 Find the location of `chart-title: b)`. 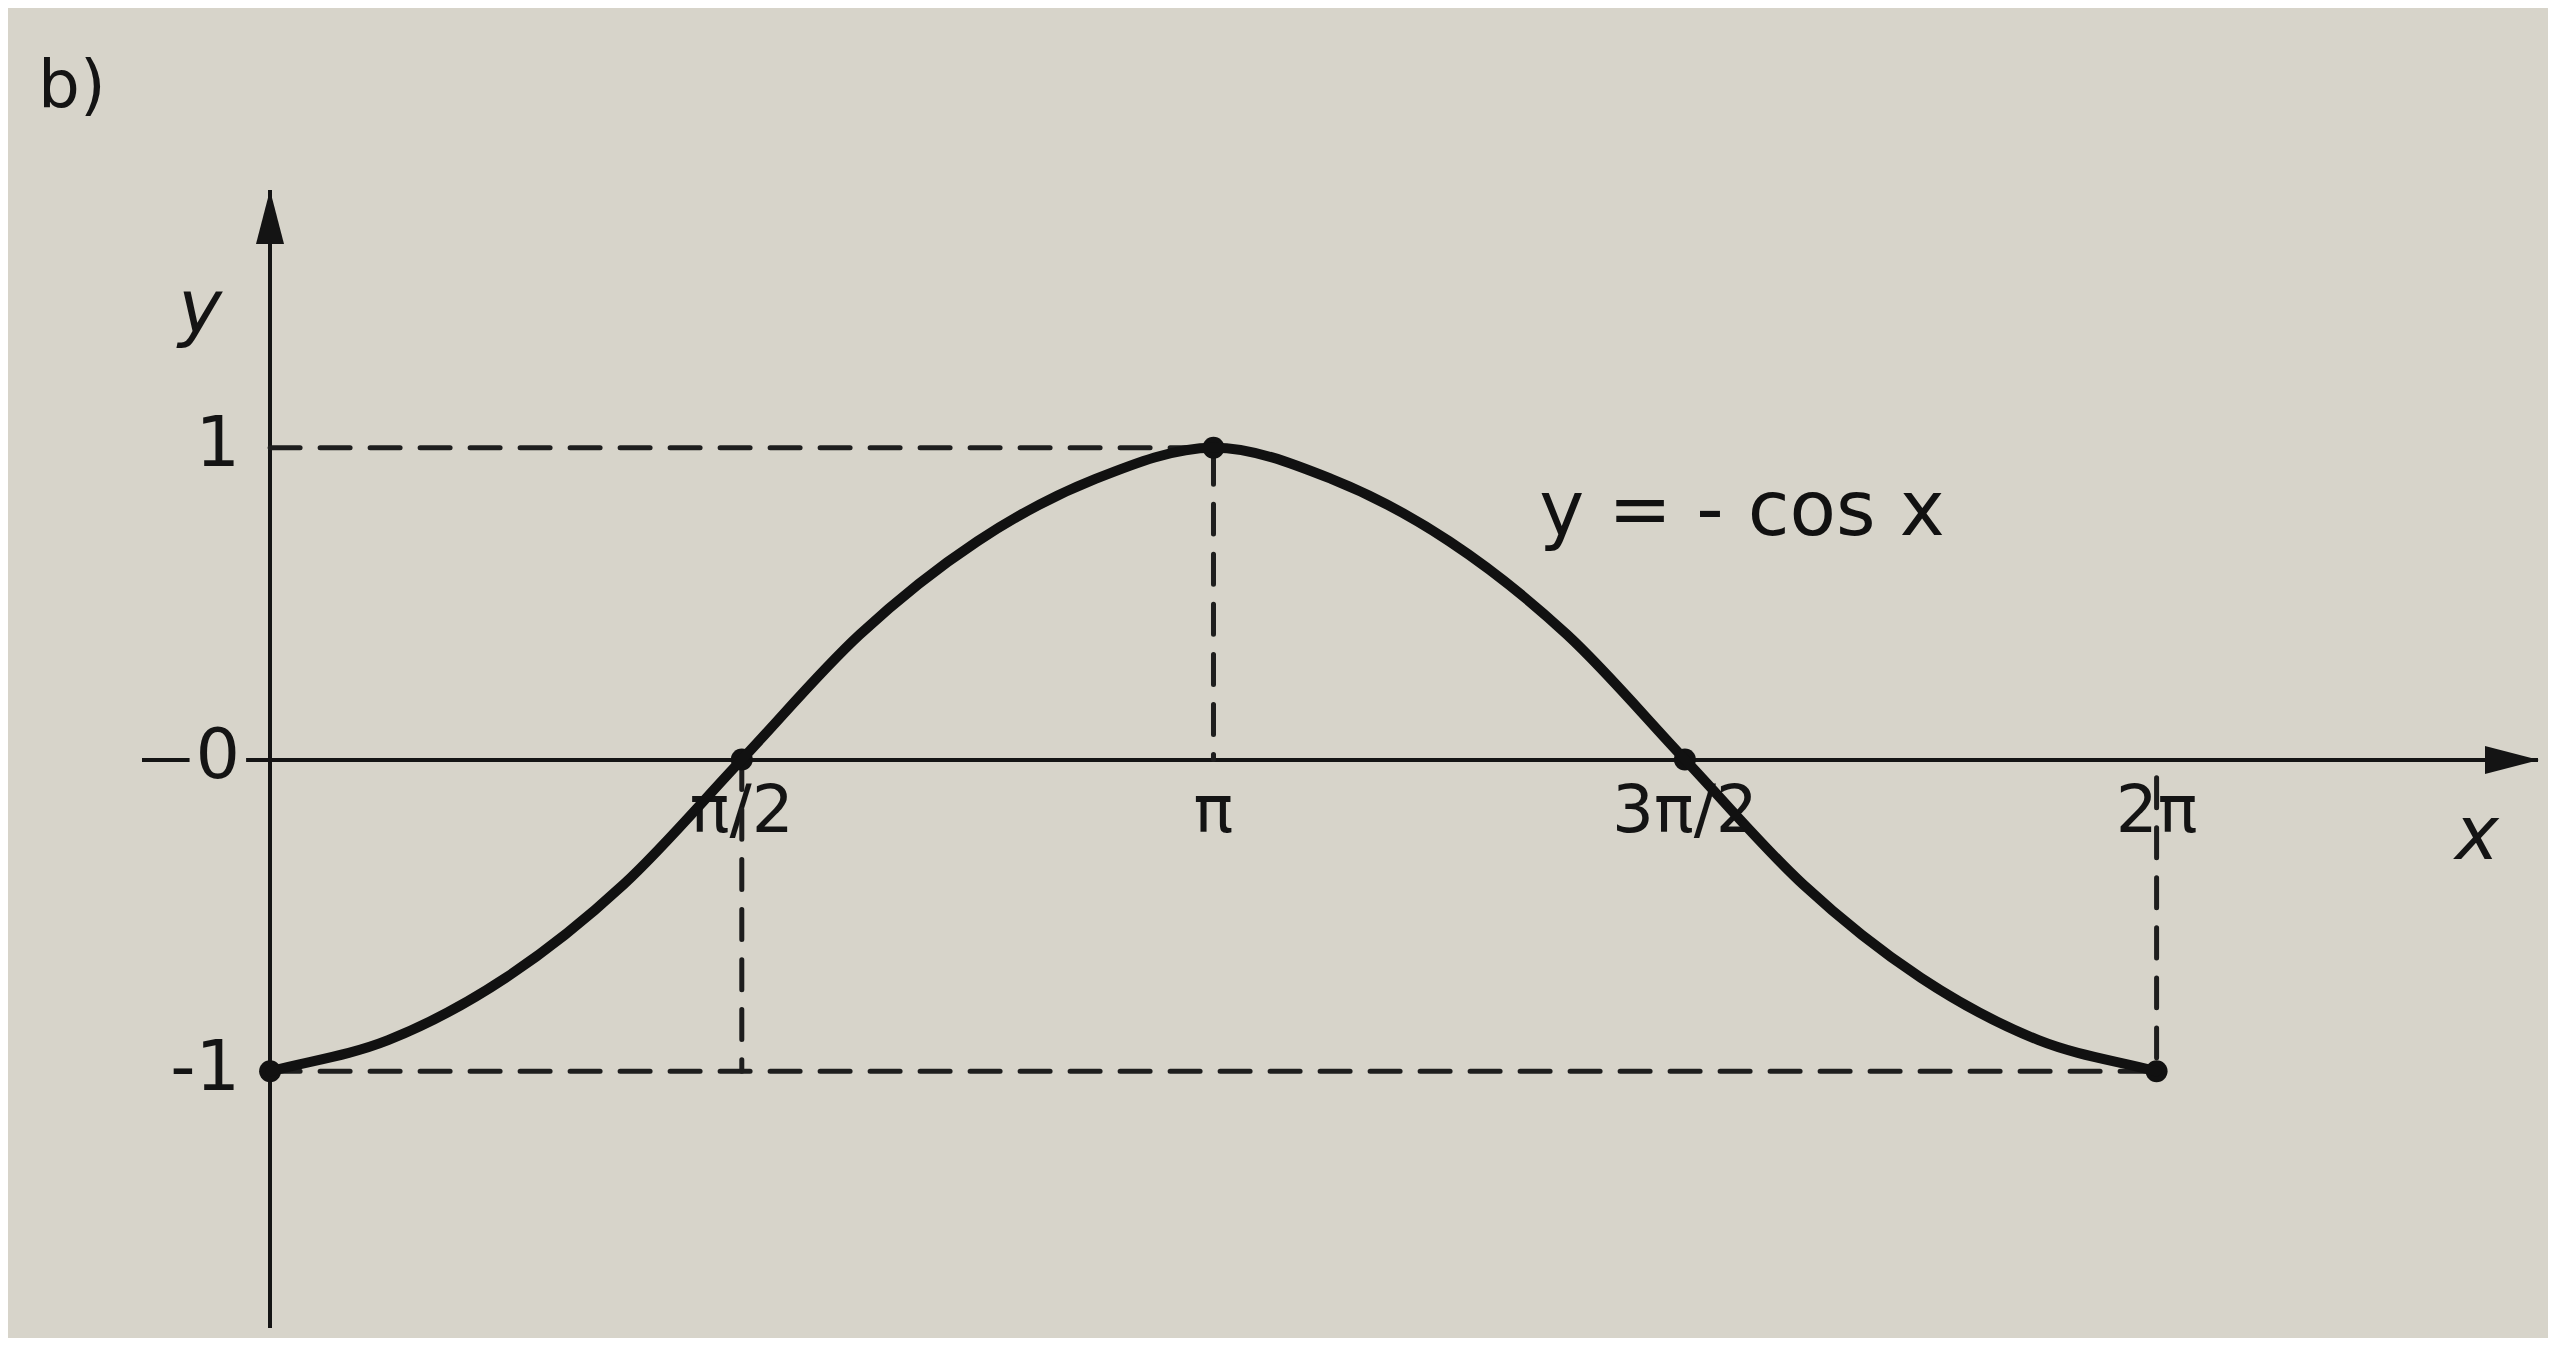

chart-title: b) is located at coordinates (72, 85).